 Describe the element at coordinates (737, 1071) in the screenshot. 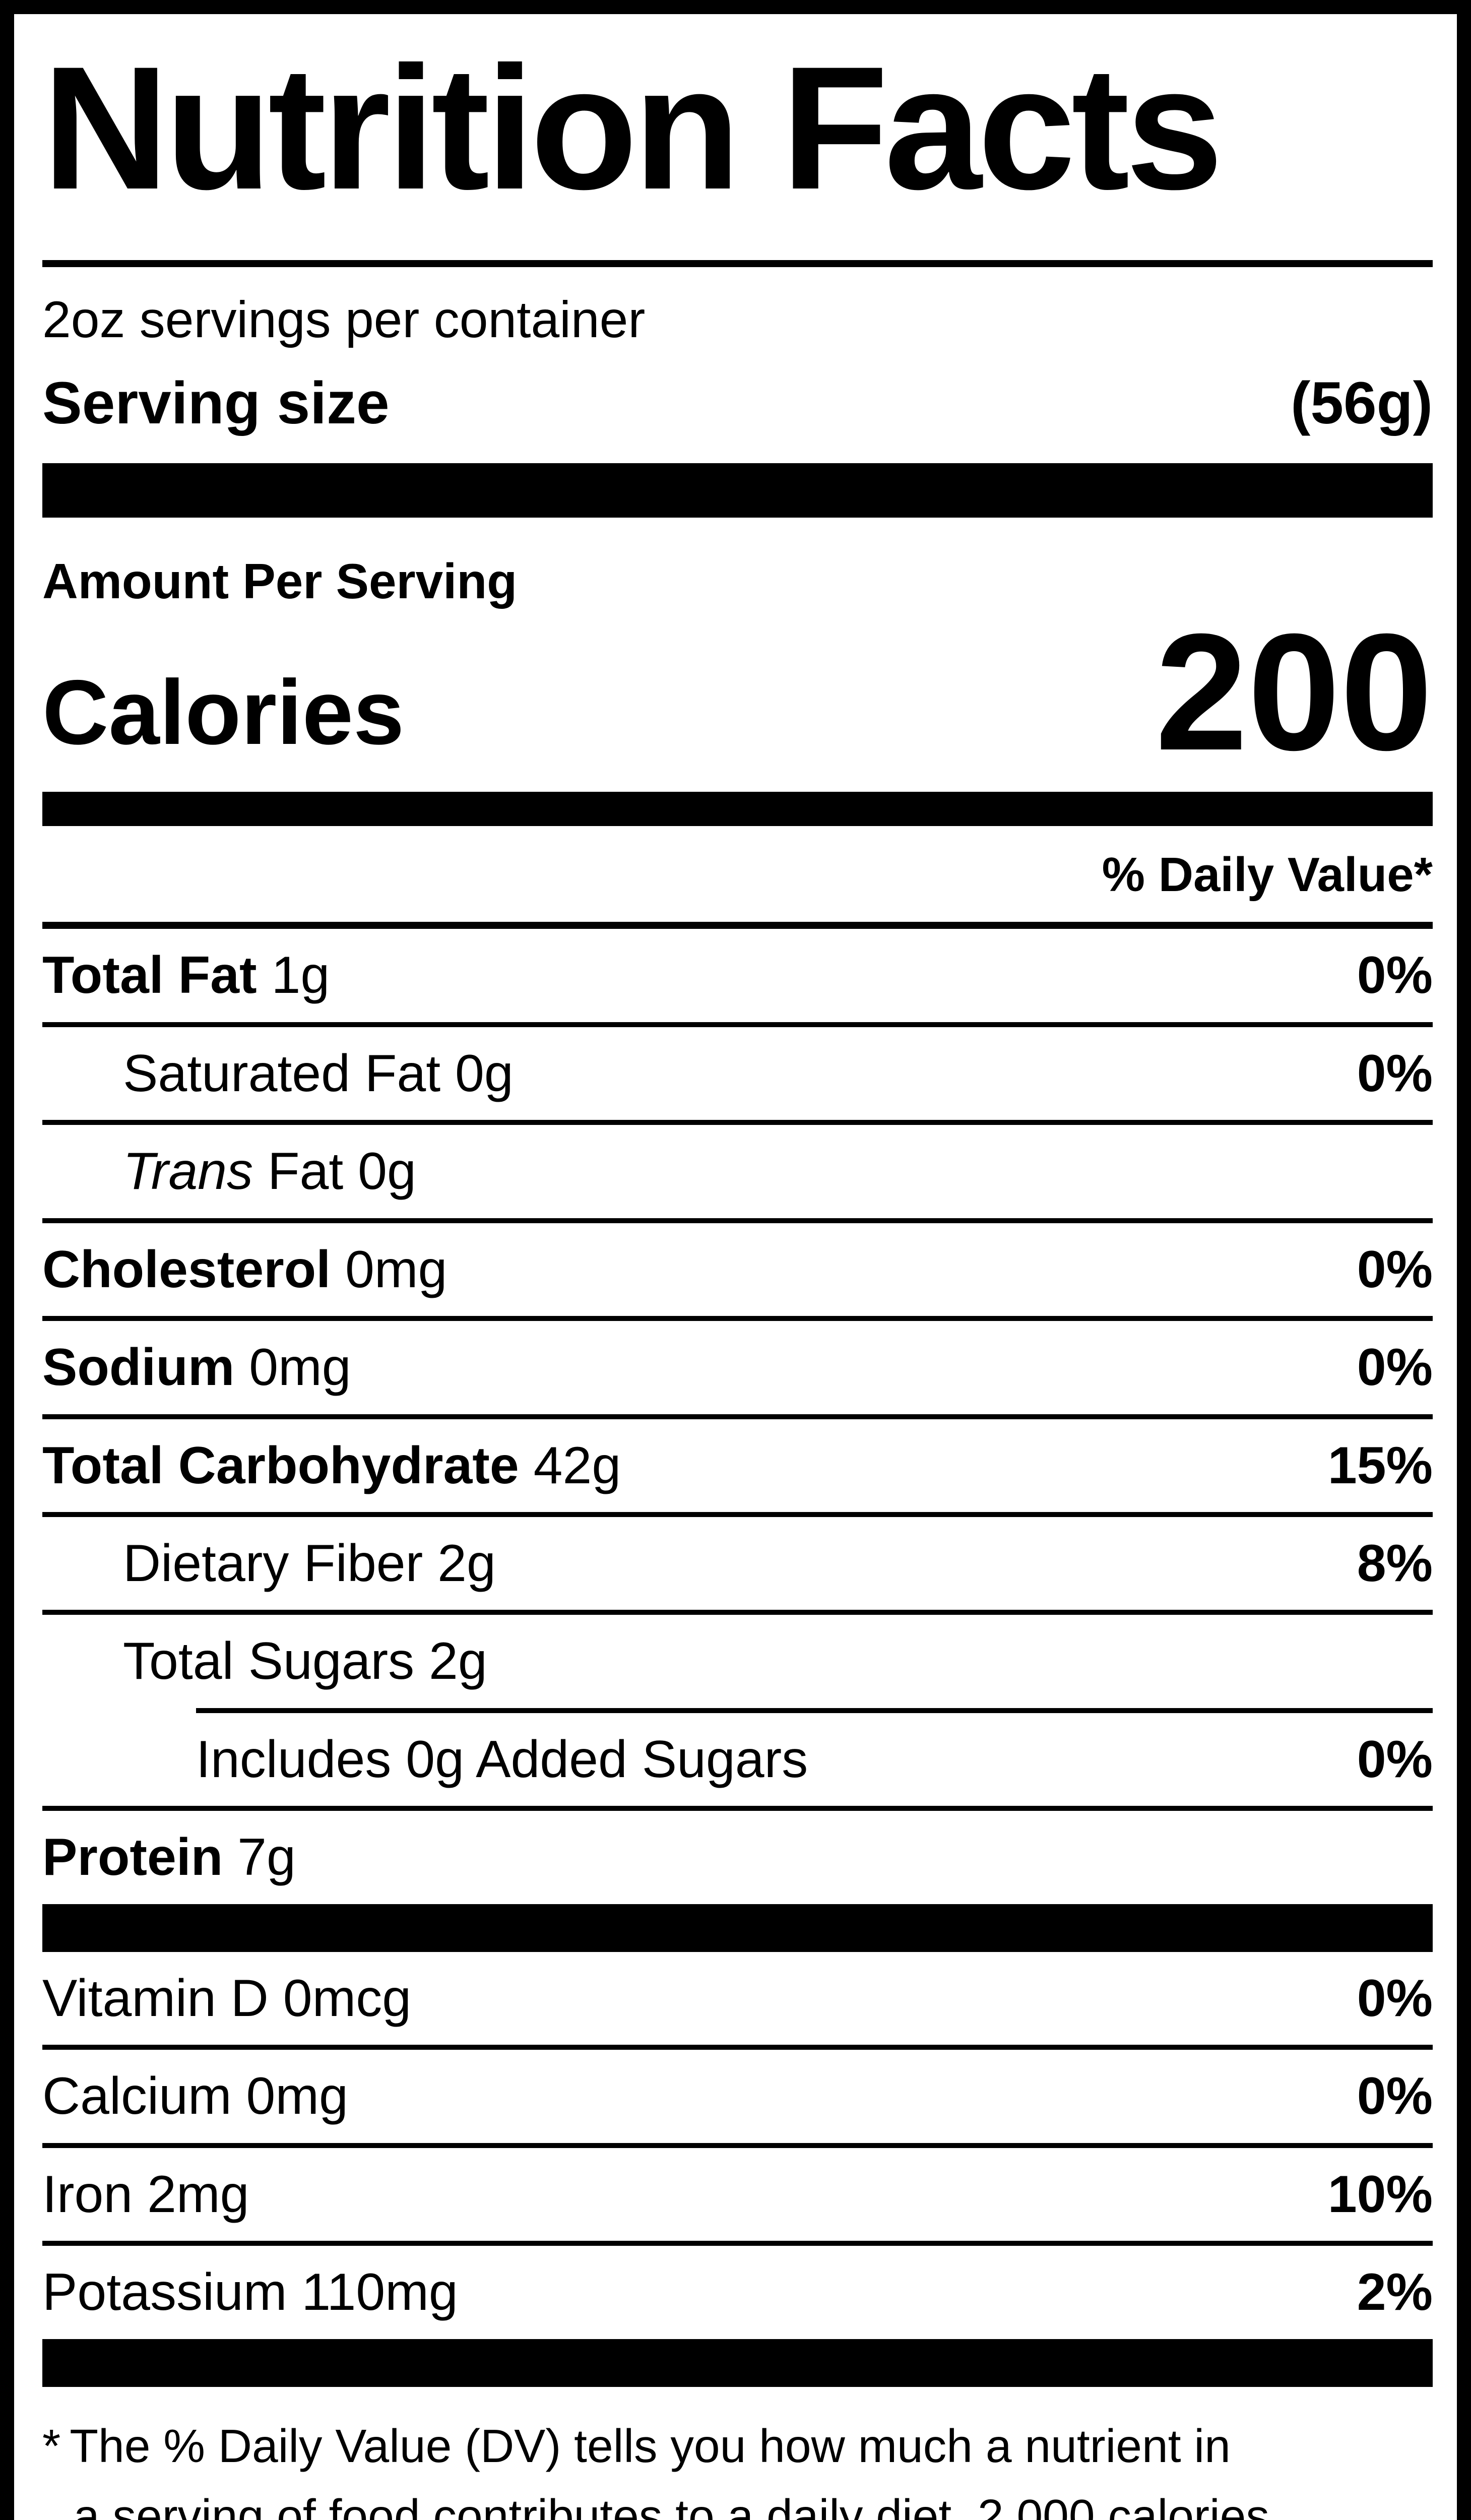

I see `row-saturated-fat: Saturated Fat 0g 0%` at that location.